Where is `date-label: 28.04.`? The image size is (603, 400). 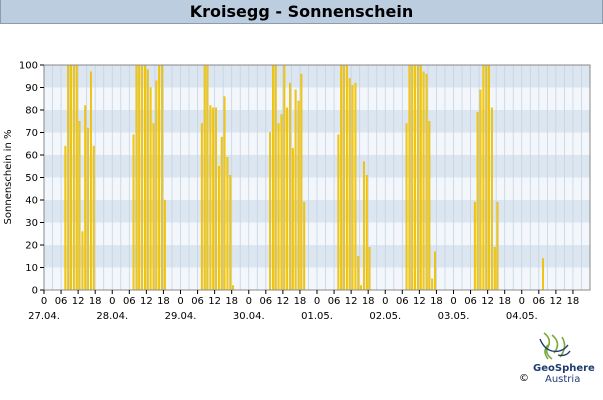 date-label: 28.04. is located at coordinates (112, 316).